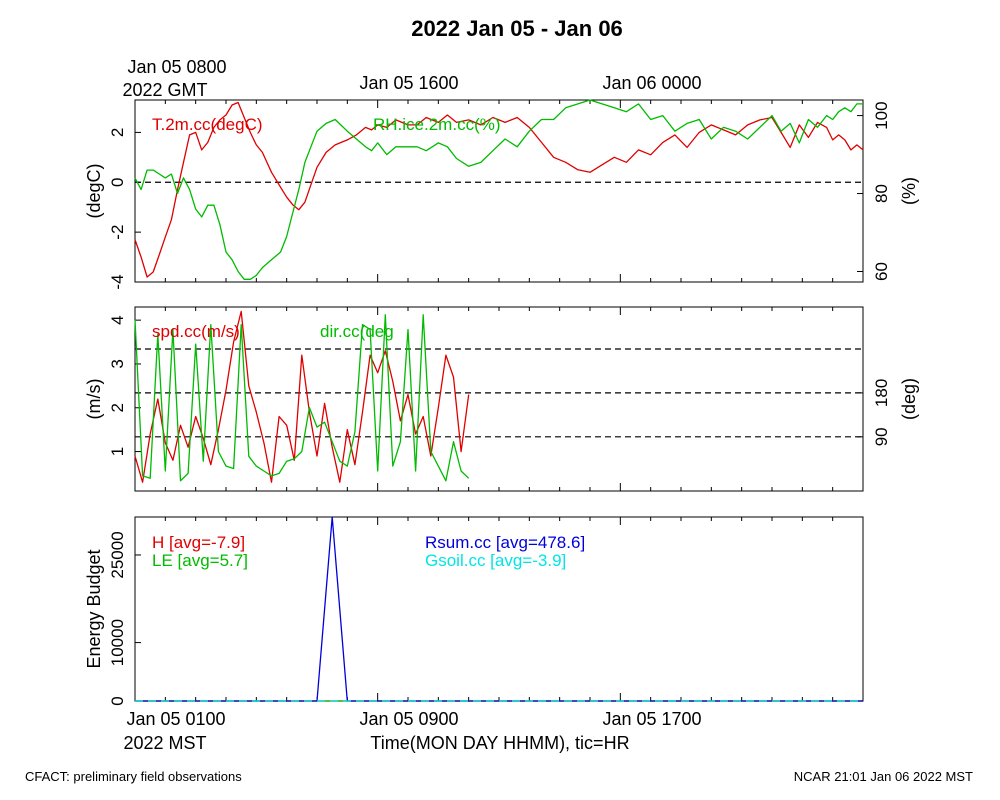 This screenshot has height=800, width=1000. What do you see at coordinates (117, 642) in the screenshot?
I see `y-tick-label-left: 10000` at bounding box center [117, 642].